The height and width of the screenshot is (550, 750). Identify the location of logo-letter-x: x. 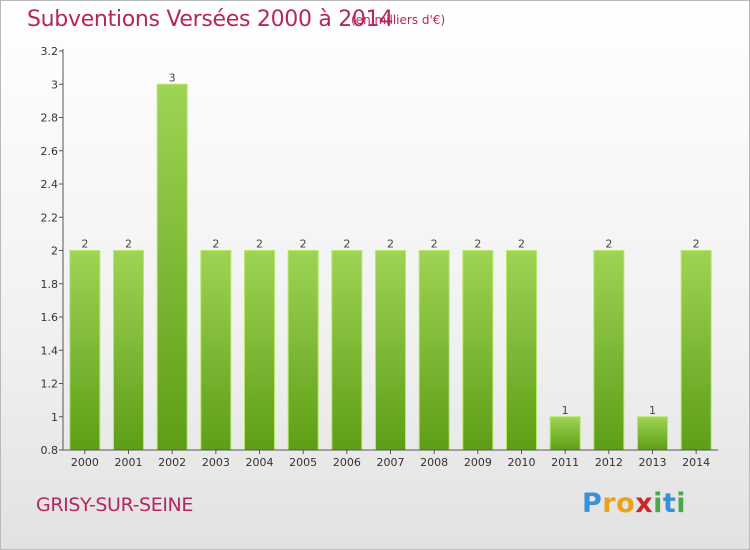
(644, 503).